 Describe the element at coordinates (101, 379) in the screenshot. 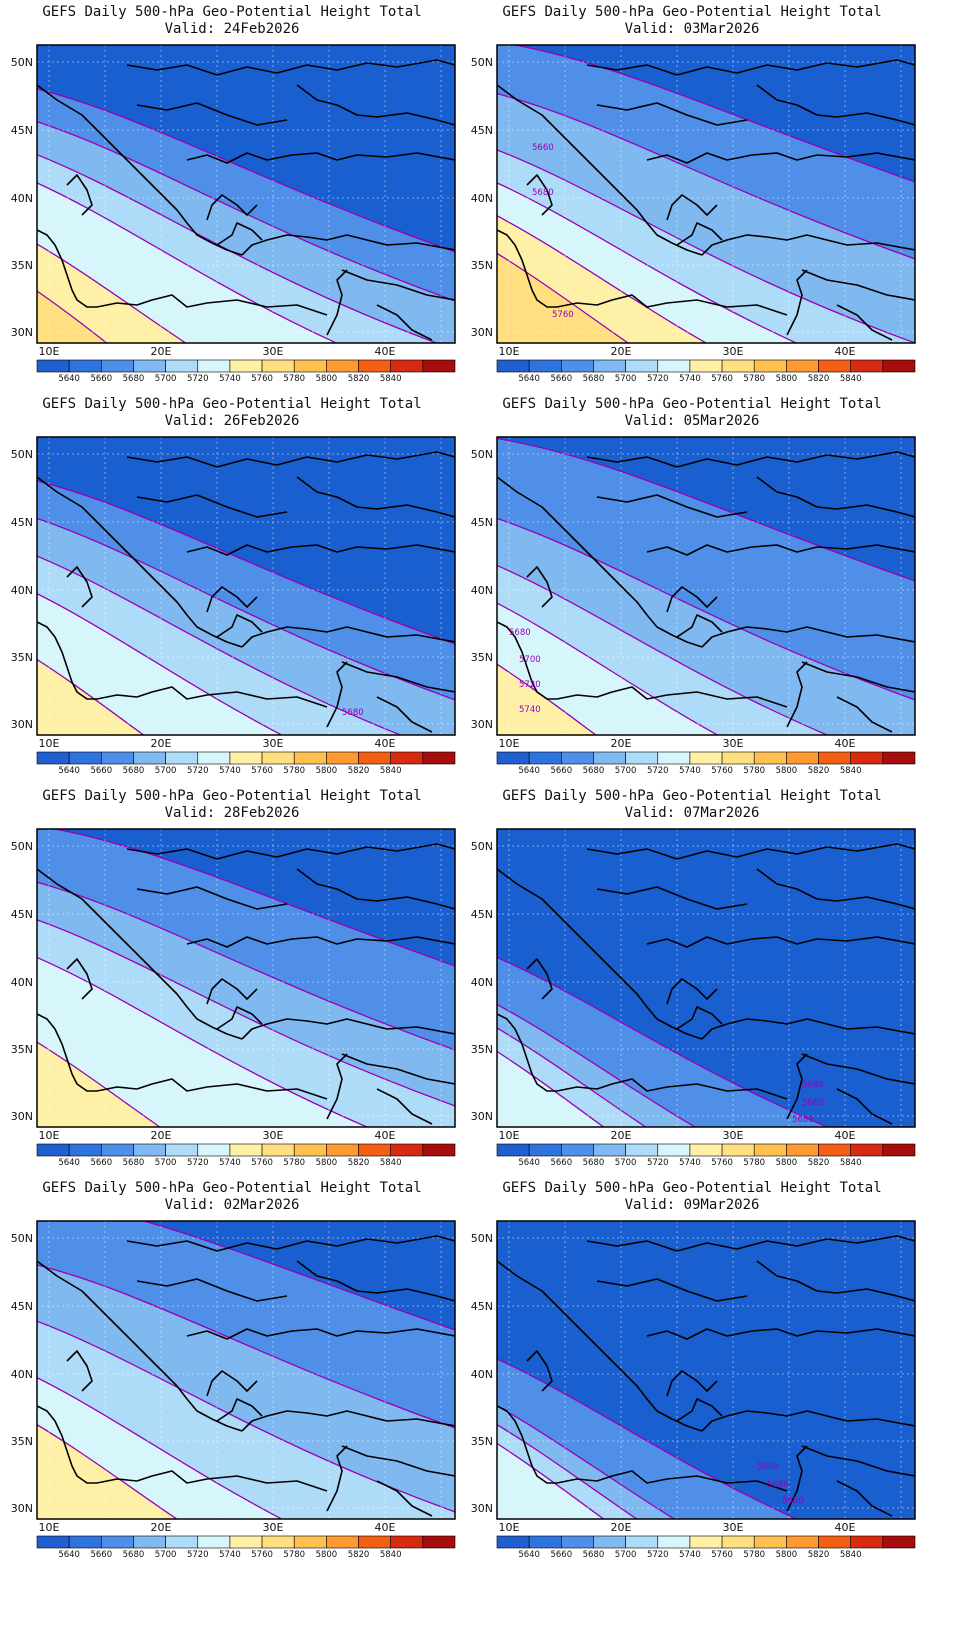

I see `colorbar-label: 5660` at that location.